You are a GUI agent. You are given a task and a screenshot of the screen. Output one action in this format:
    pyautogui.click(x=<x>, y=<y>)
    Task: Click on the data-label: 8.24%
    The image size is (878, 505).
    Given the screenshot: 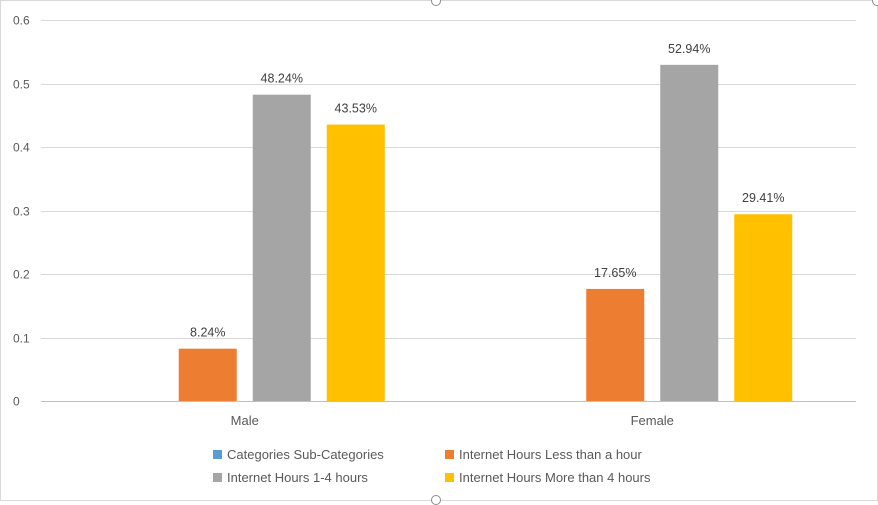 What is the action you would take?
    pyautogui.click(x=207, y=333)
    